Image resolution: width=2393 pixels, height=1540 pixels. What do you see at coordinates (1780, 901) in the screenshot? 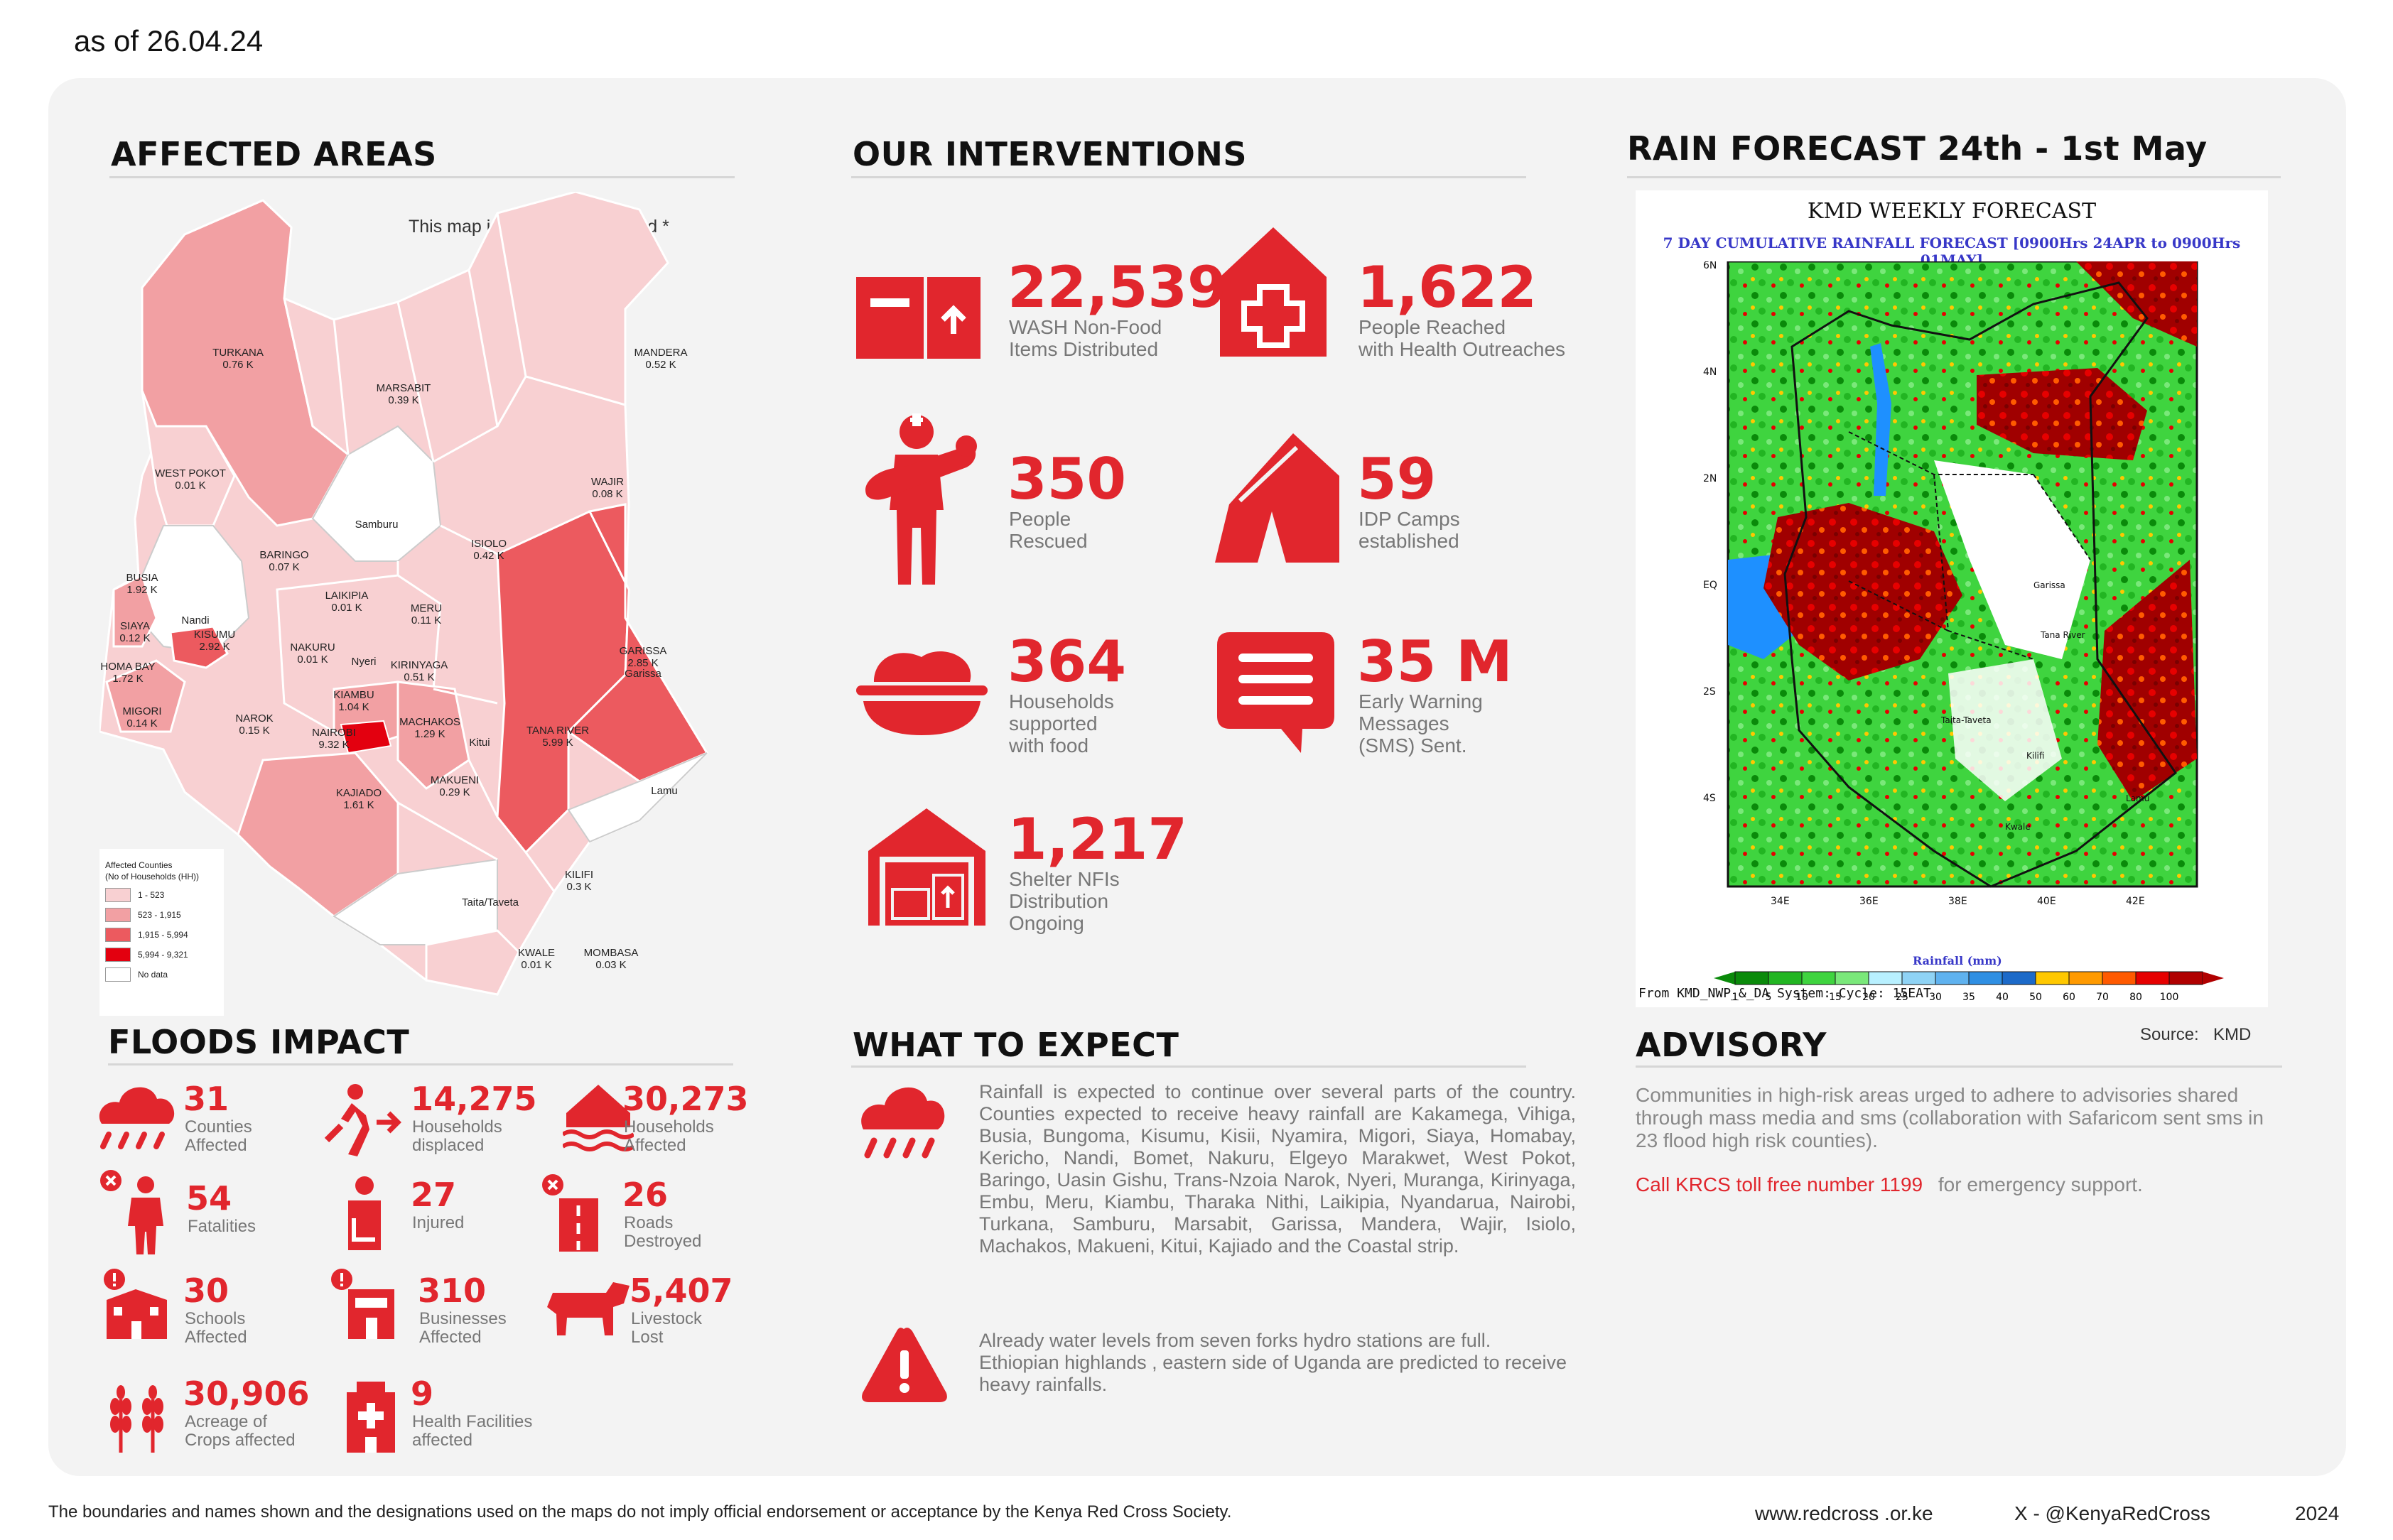
I see `longitude-label: 34E` at bounding box center [1780, 901].